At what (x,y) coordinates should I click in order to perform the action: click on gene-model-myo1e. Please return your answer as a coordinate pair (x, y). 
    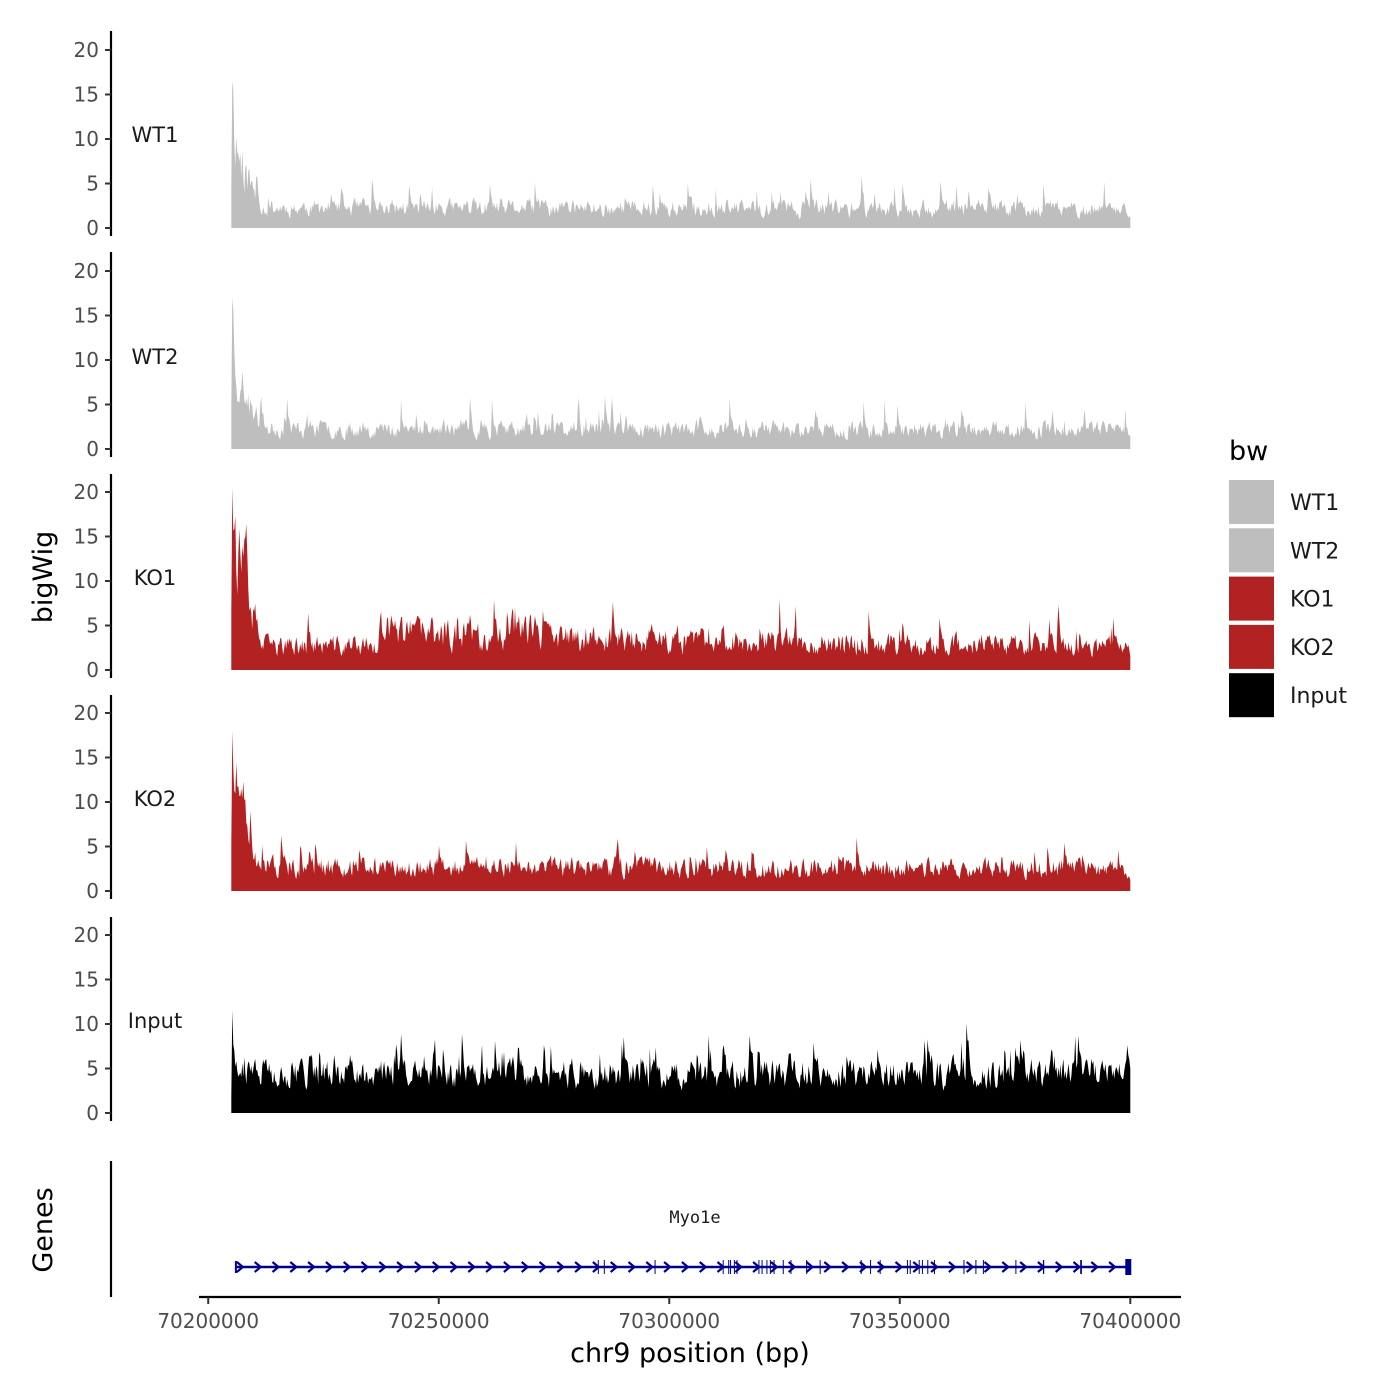
    Looking at the image, I should click on (683, 1267).